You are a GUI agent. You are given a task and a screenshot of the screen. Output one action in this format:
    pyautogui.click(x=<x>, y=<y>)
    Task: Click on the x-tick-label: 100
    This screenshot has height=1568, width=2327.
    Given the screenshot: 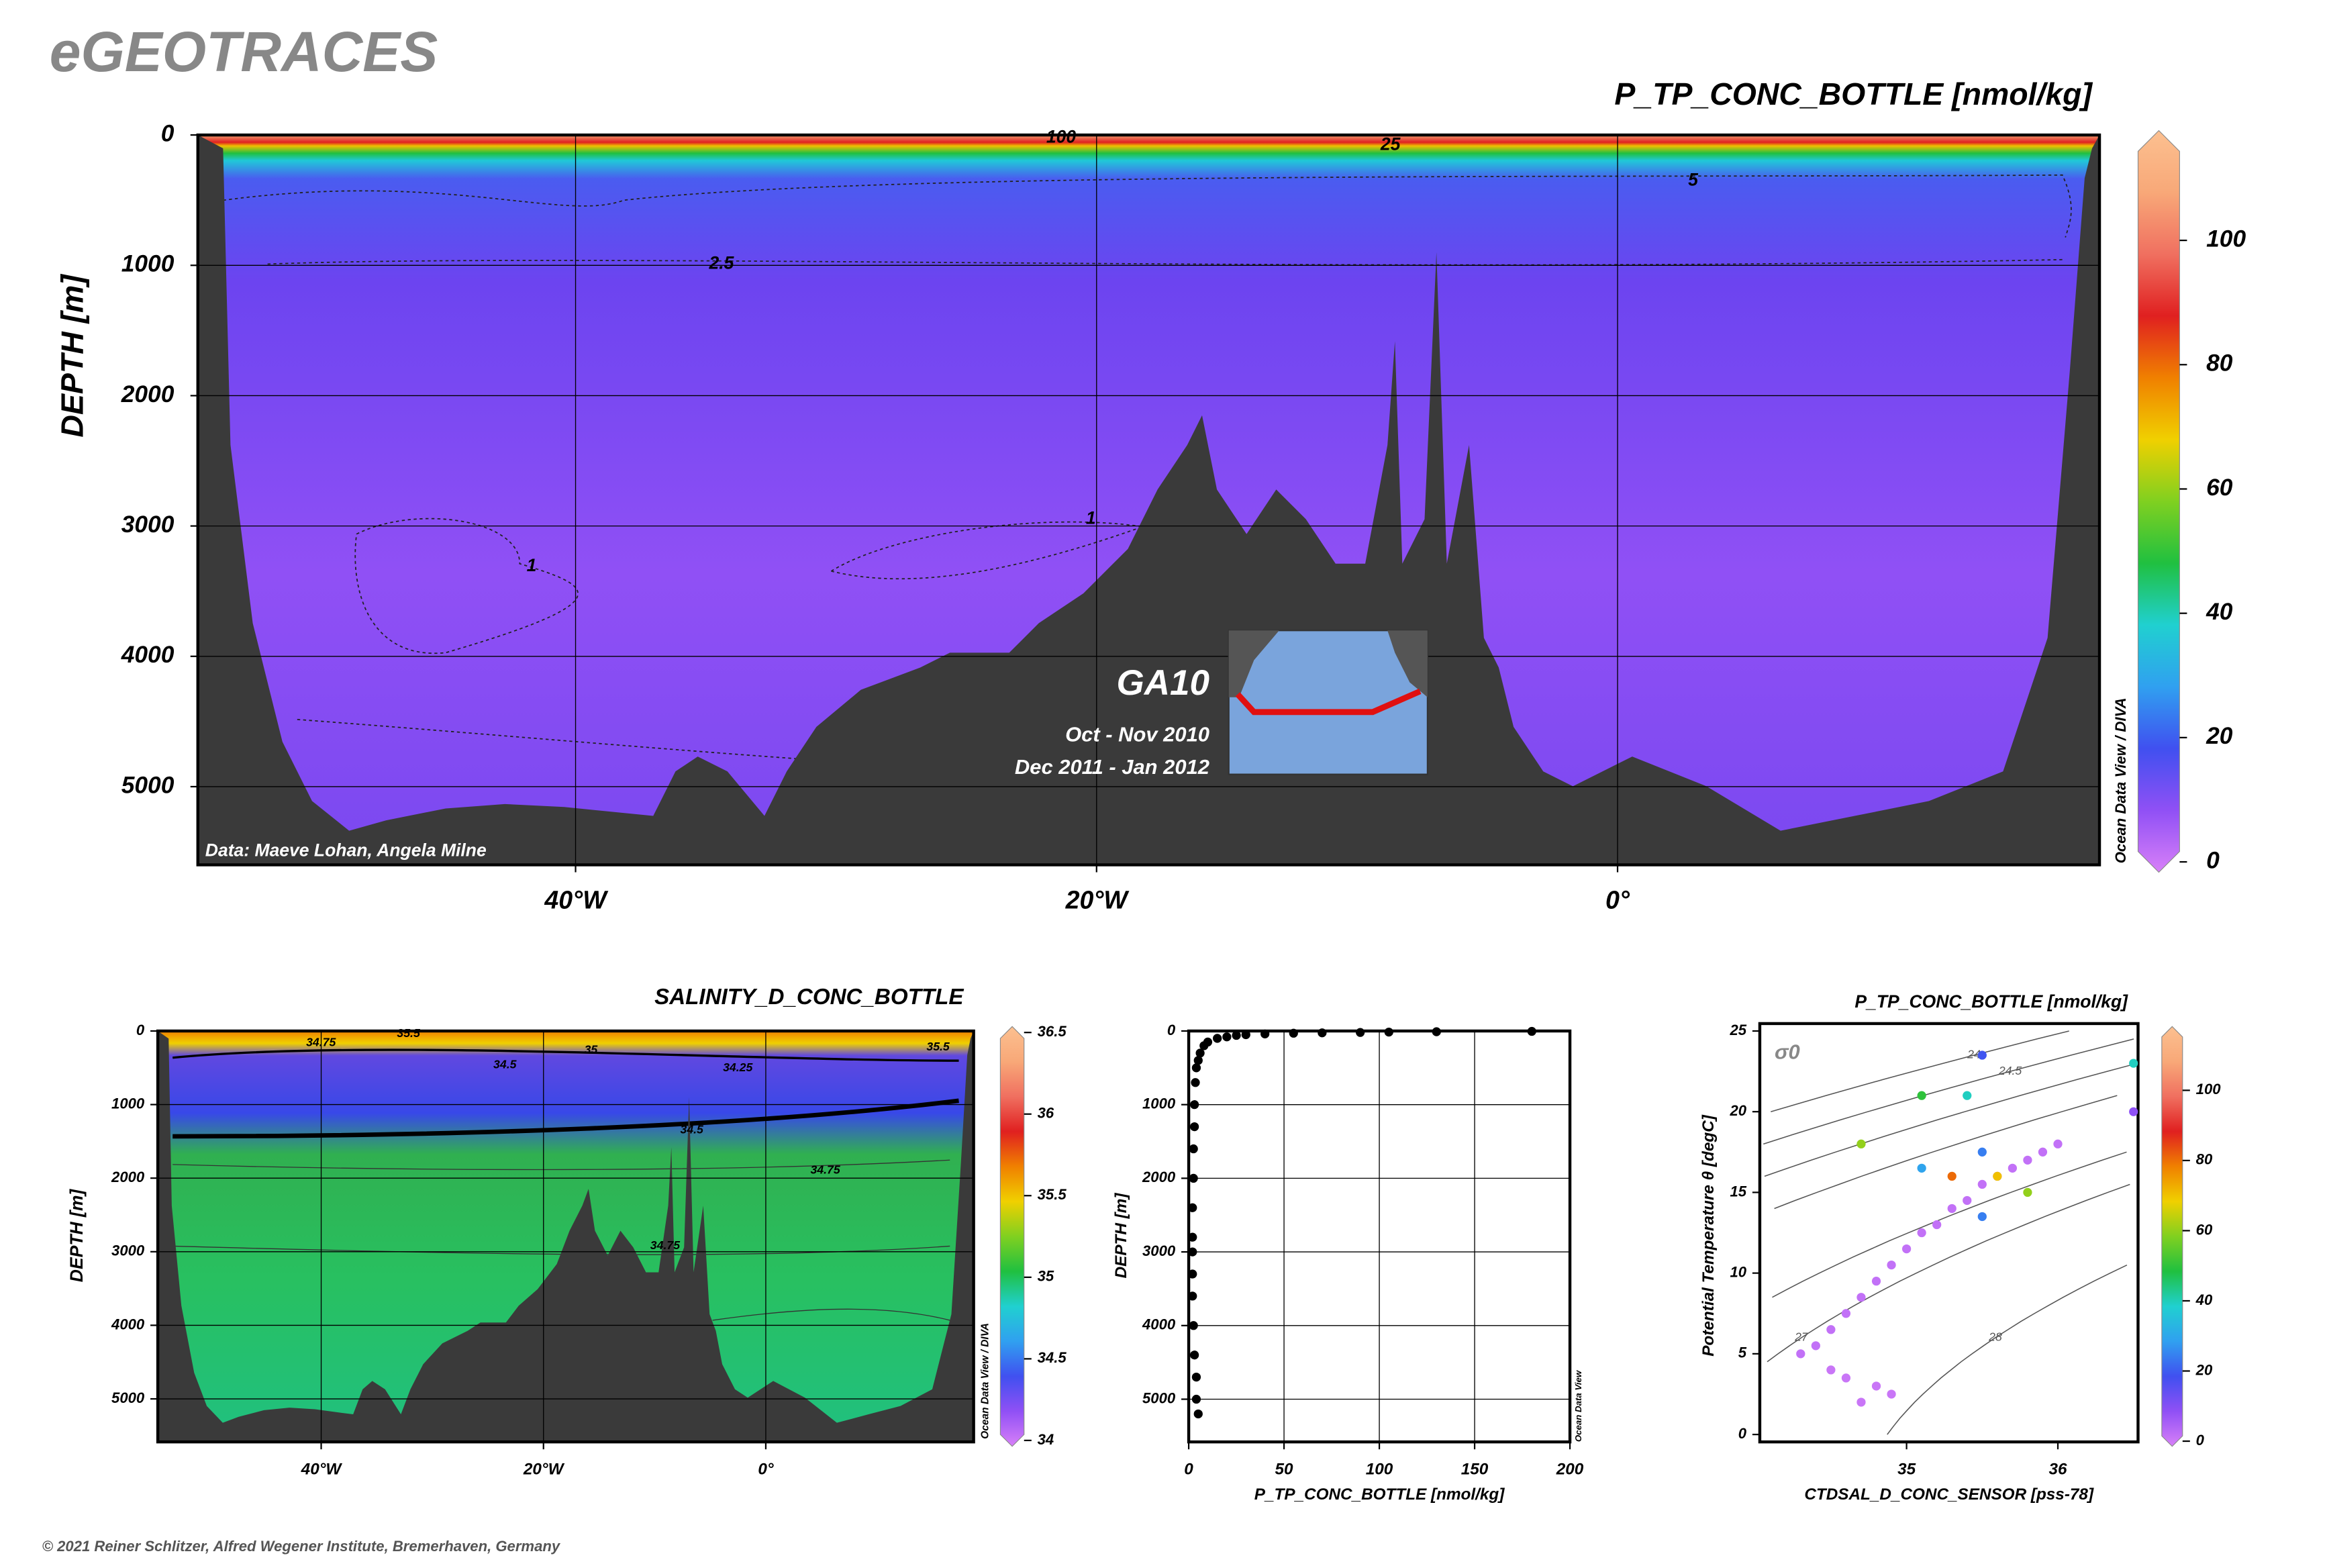 What is the action you would take?
    pyautogui.click(x=1379, y=1470)
    